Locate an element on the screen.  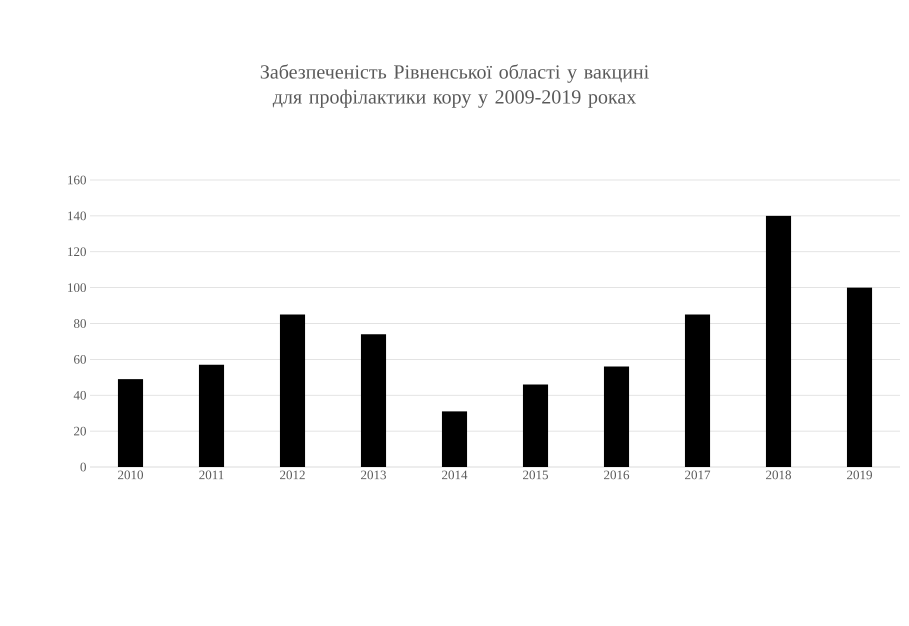
x-tick-label: 2012 is located at coordinates (292, 475).